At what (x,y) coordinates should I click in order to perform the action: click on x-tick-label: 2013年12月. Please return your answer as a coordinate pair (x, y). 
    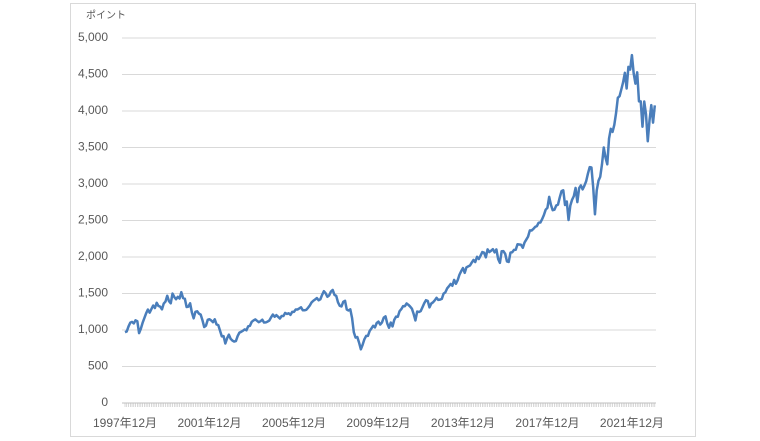
    Looking at the image, I should click on (463, 423).